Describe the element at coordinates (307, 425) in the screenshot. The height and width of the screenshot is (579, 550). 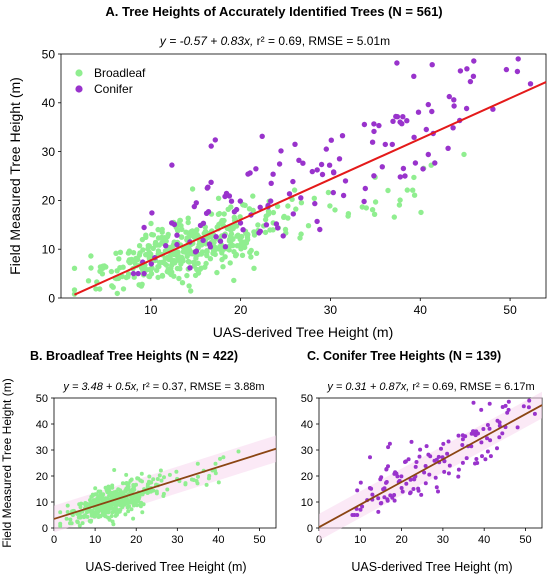
I see `y-tick-label: 40` at that location.